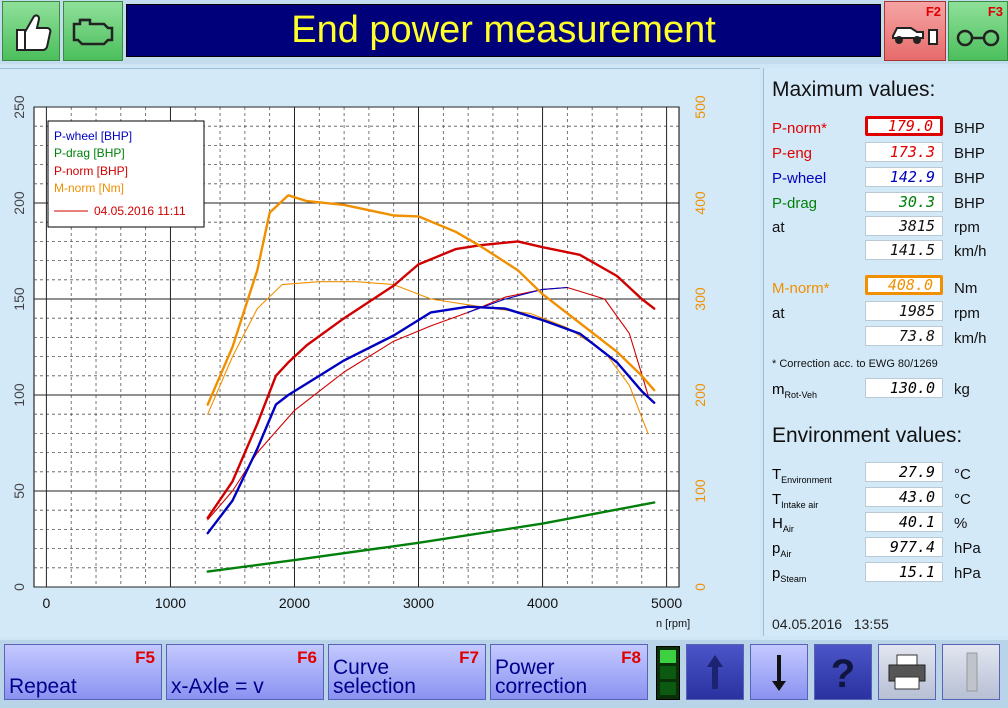  I want to click on car-dyno-icon, so click(915, 36).